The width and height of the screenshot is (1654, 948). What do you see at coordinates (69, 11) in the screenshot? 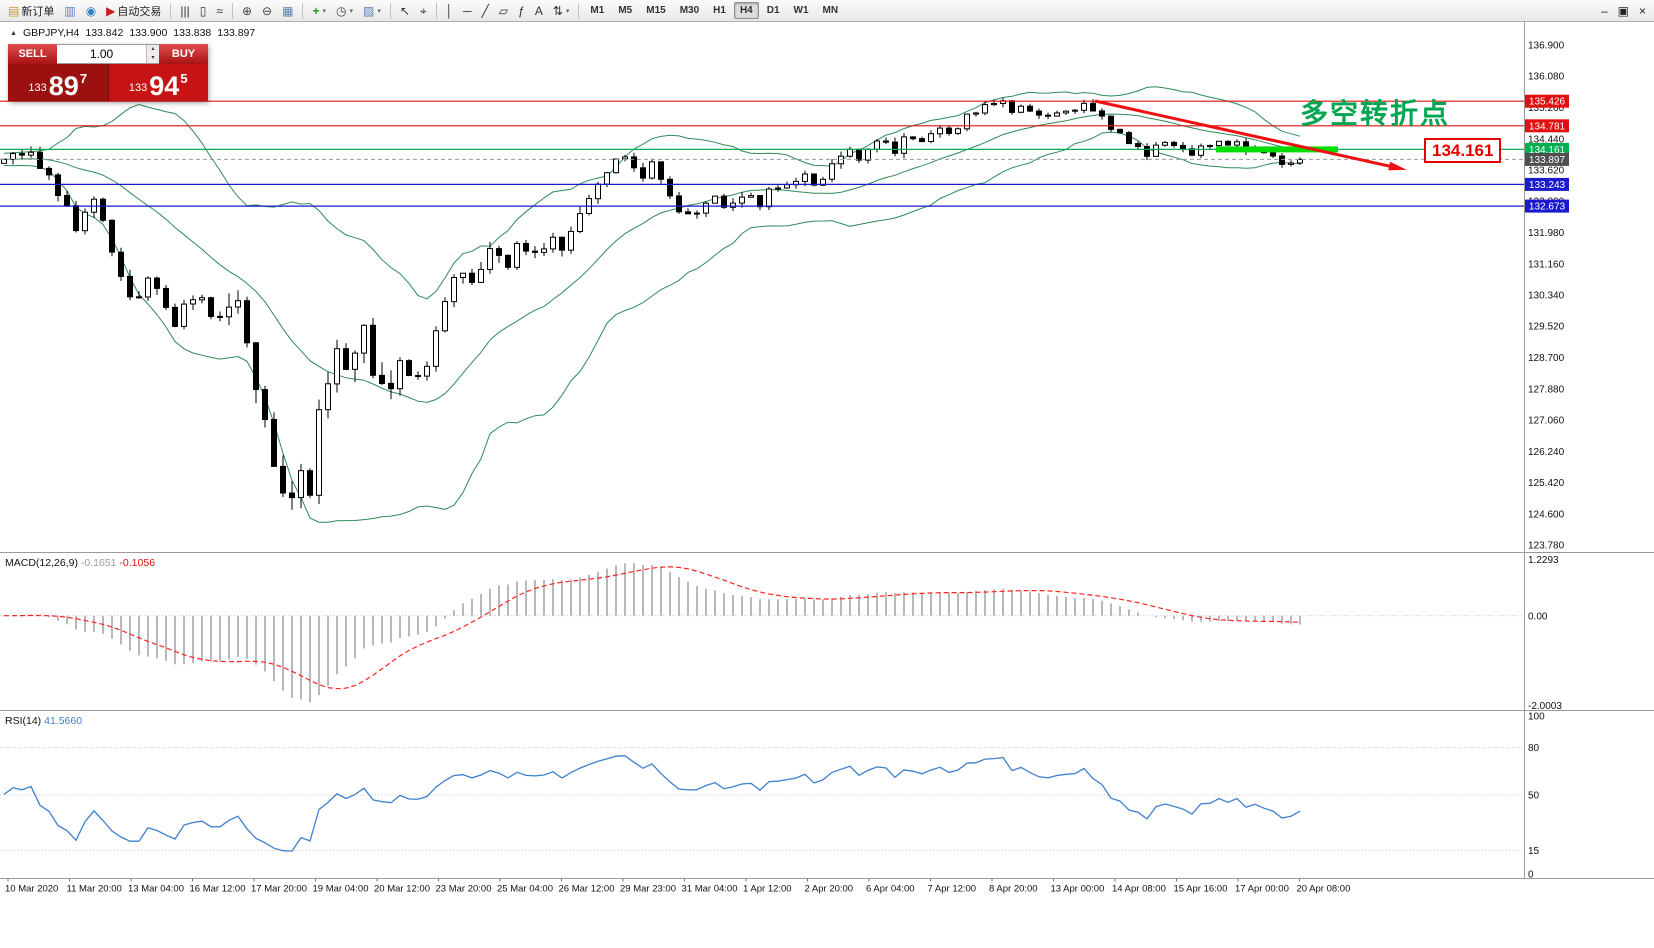
I see `charts-button: ▥` at bounding box center [69, 11].